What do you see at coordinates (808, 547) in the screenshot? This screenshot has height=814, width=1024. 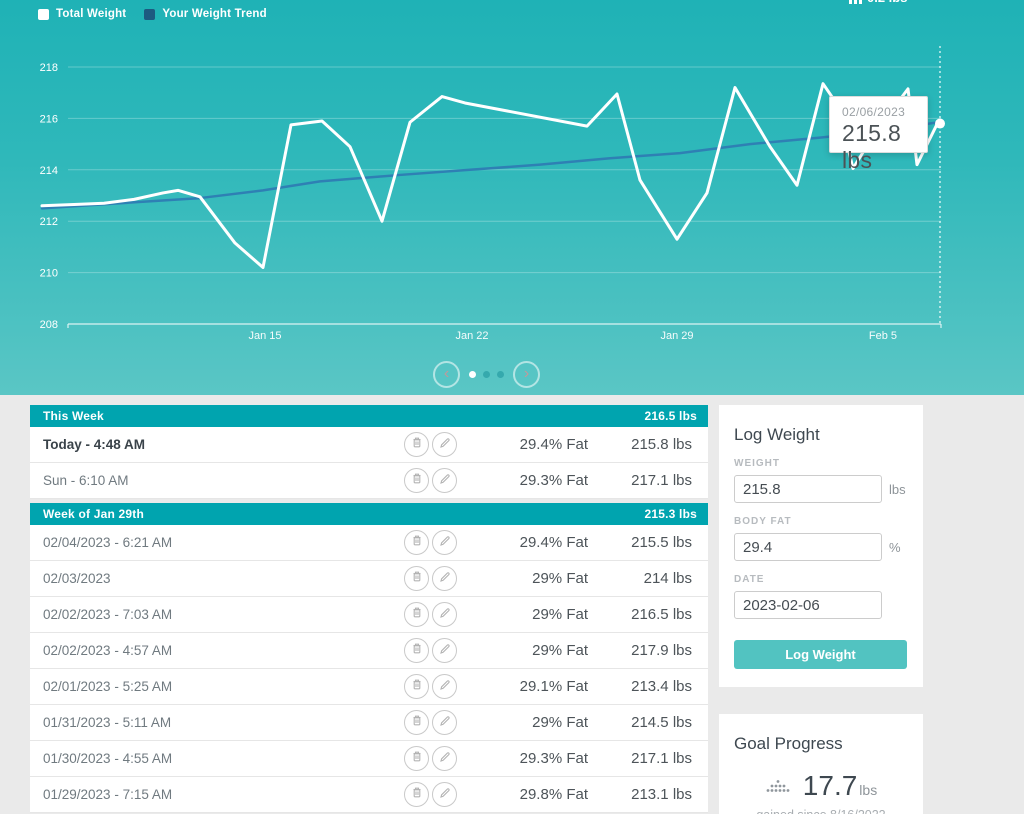 I see `body-fat-input` at bounding box center [808, 547].